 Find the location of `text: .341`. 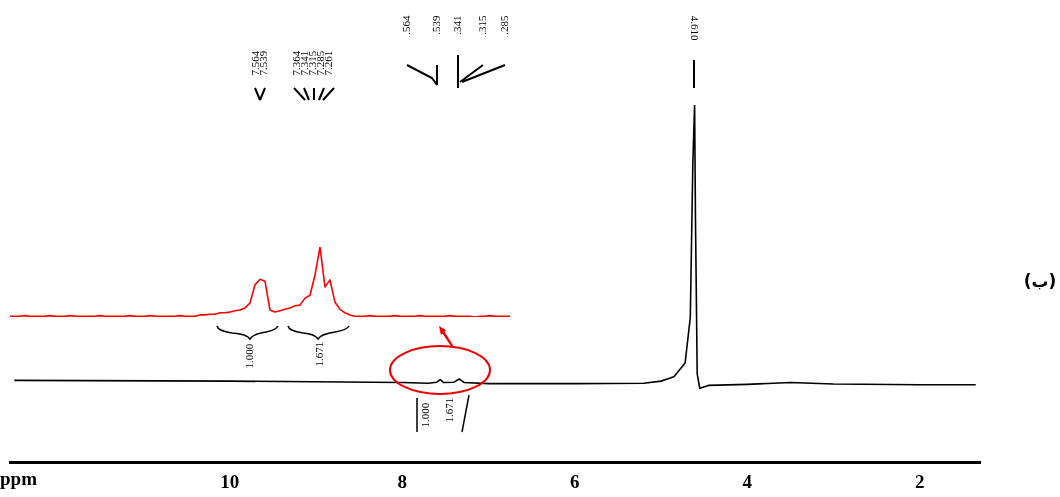

text: .341 is located at coordinates (456, 25).